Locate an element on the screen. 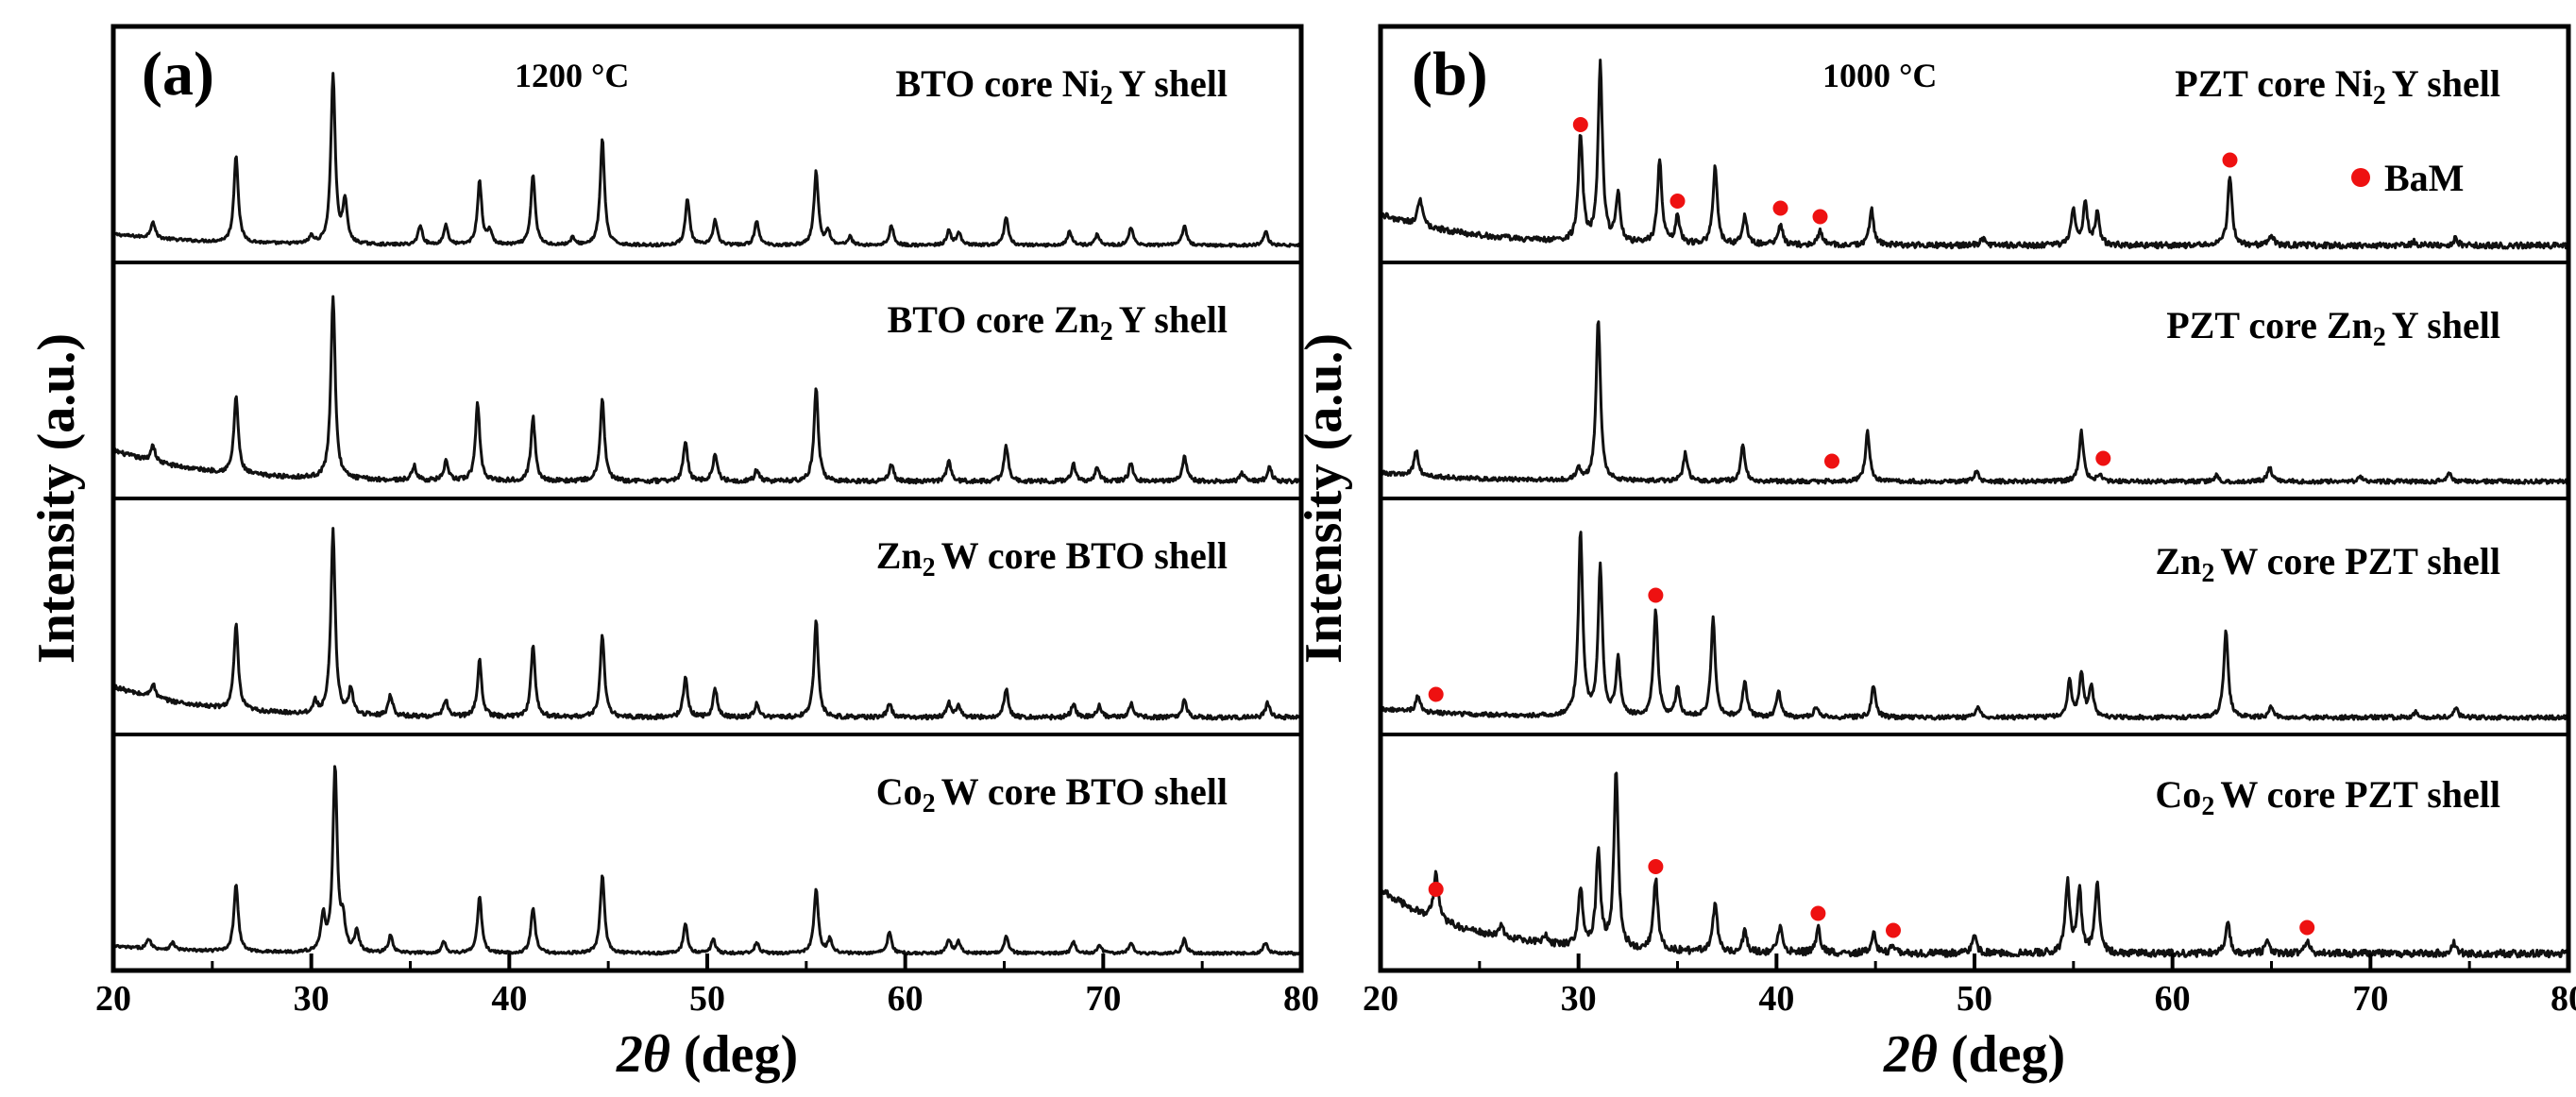 The width and height of the screenshot is (2576, 1097). panel-a-trace-label-1: BTO core Ni2 Y shell is located at coordinates (1062, 86).